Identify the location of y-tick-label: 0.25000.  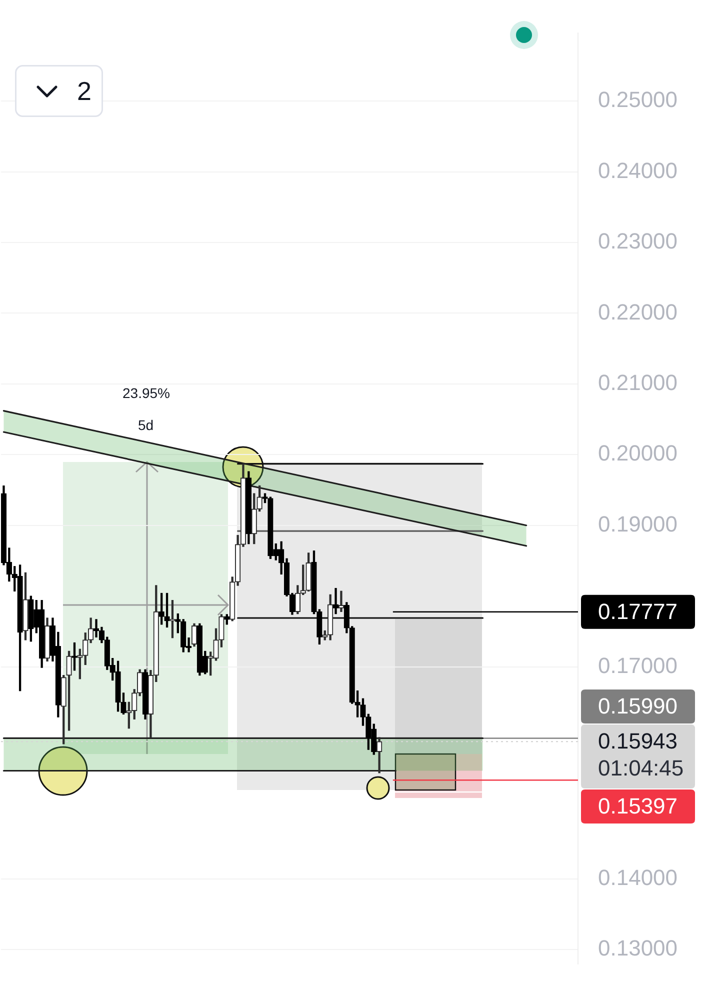
(638, 99).